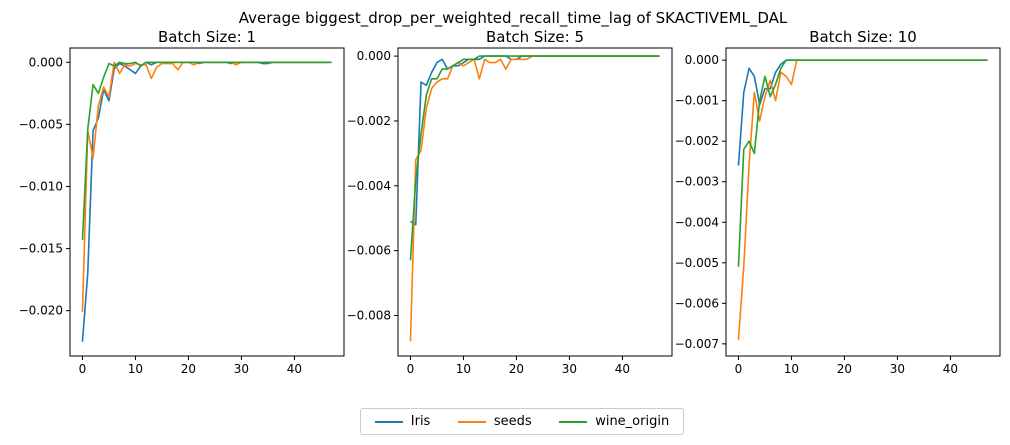 The image size is (1010, 445). Describe the element at coordinates (535, 37) in the screenshot. I see `subplot-title: Batch Size: 5` at that location.